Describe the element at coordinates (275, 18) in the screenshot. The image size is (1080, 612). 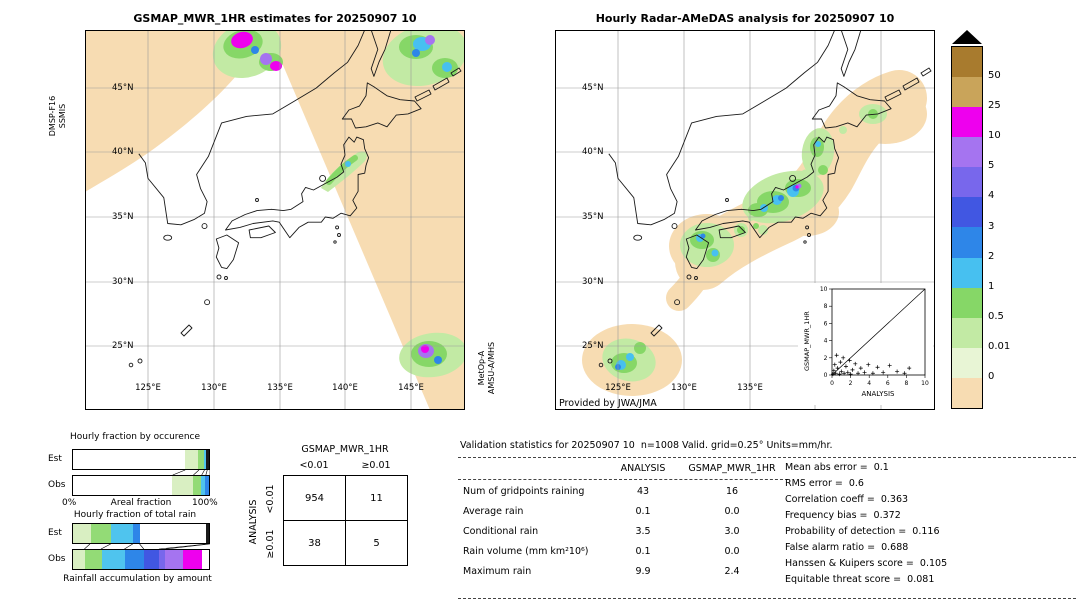
I see `left-map-title: GSMAP_MWR_1HR estimates for 20250907 10` at that location.